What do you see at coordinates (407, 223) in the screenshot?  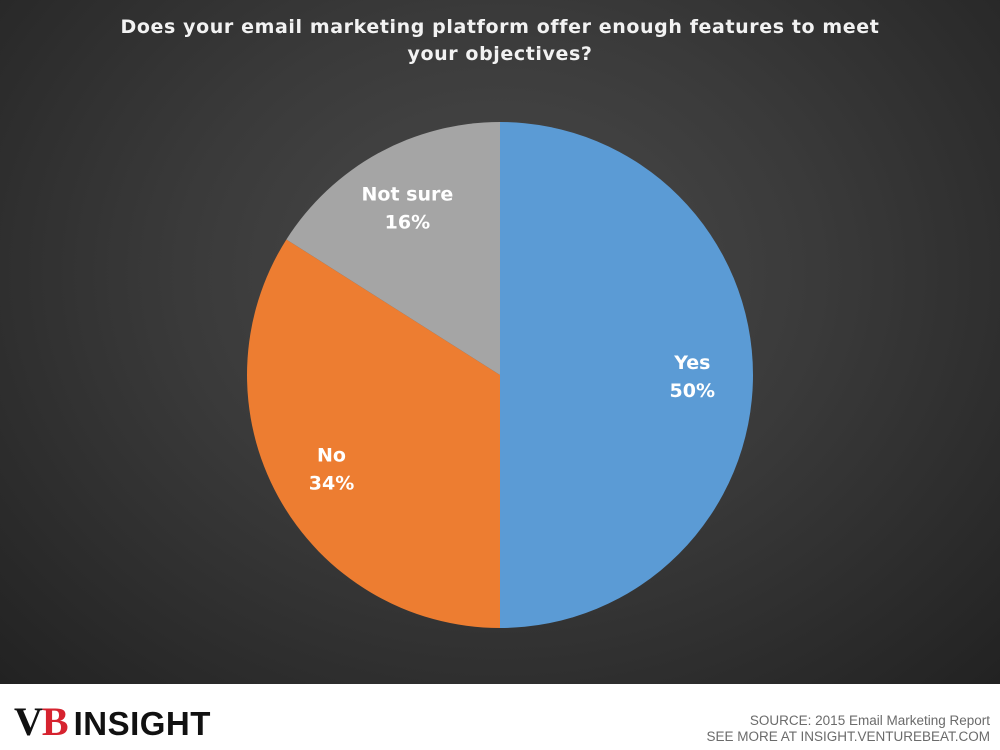 I see `slice-value-label: 16%` at bounding box center [407, 223].